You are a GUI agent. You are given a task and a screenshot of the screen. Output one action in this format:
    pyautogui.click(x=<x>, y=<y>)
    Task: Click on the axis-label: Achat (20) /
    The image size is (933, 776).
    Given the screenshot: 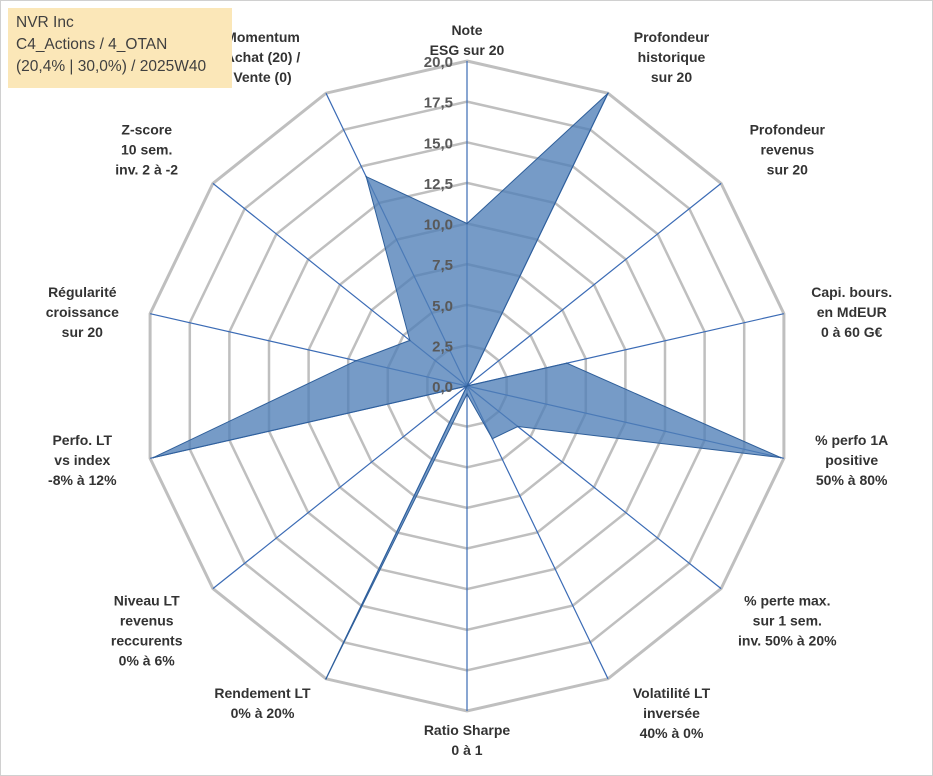 What is the action you would take?
    pyautogui.click(x=263, y=57)
    